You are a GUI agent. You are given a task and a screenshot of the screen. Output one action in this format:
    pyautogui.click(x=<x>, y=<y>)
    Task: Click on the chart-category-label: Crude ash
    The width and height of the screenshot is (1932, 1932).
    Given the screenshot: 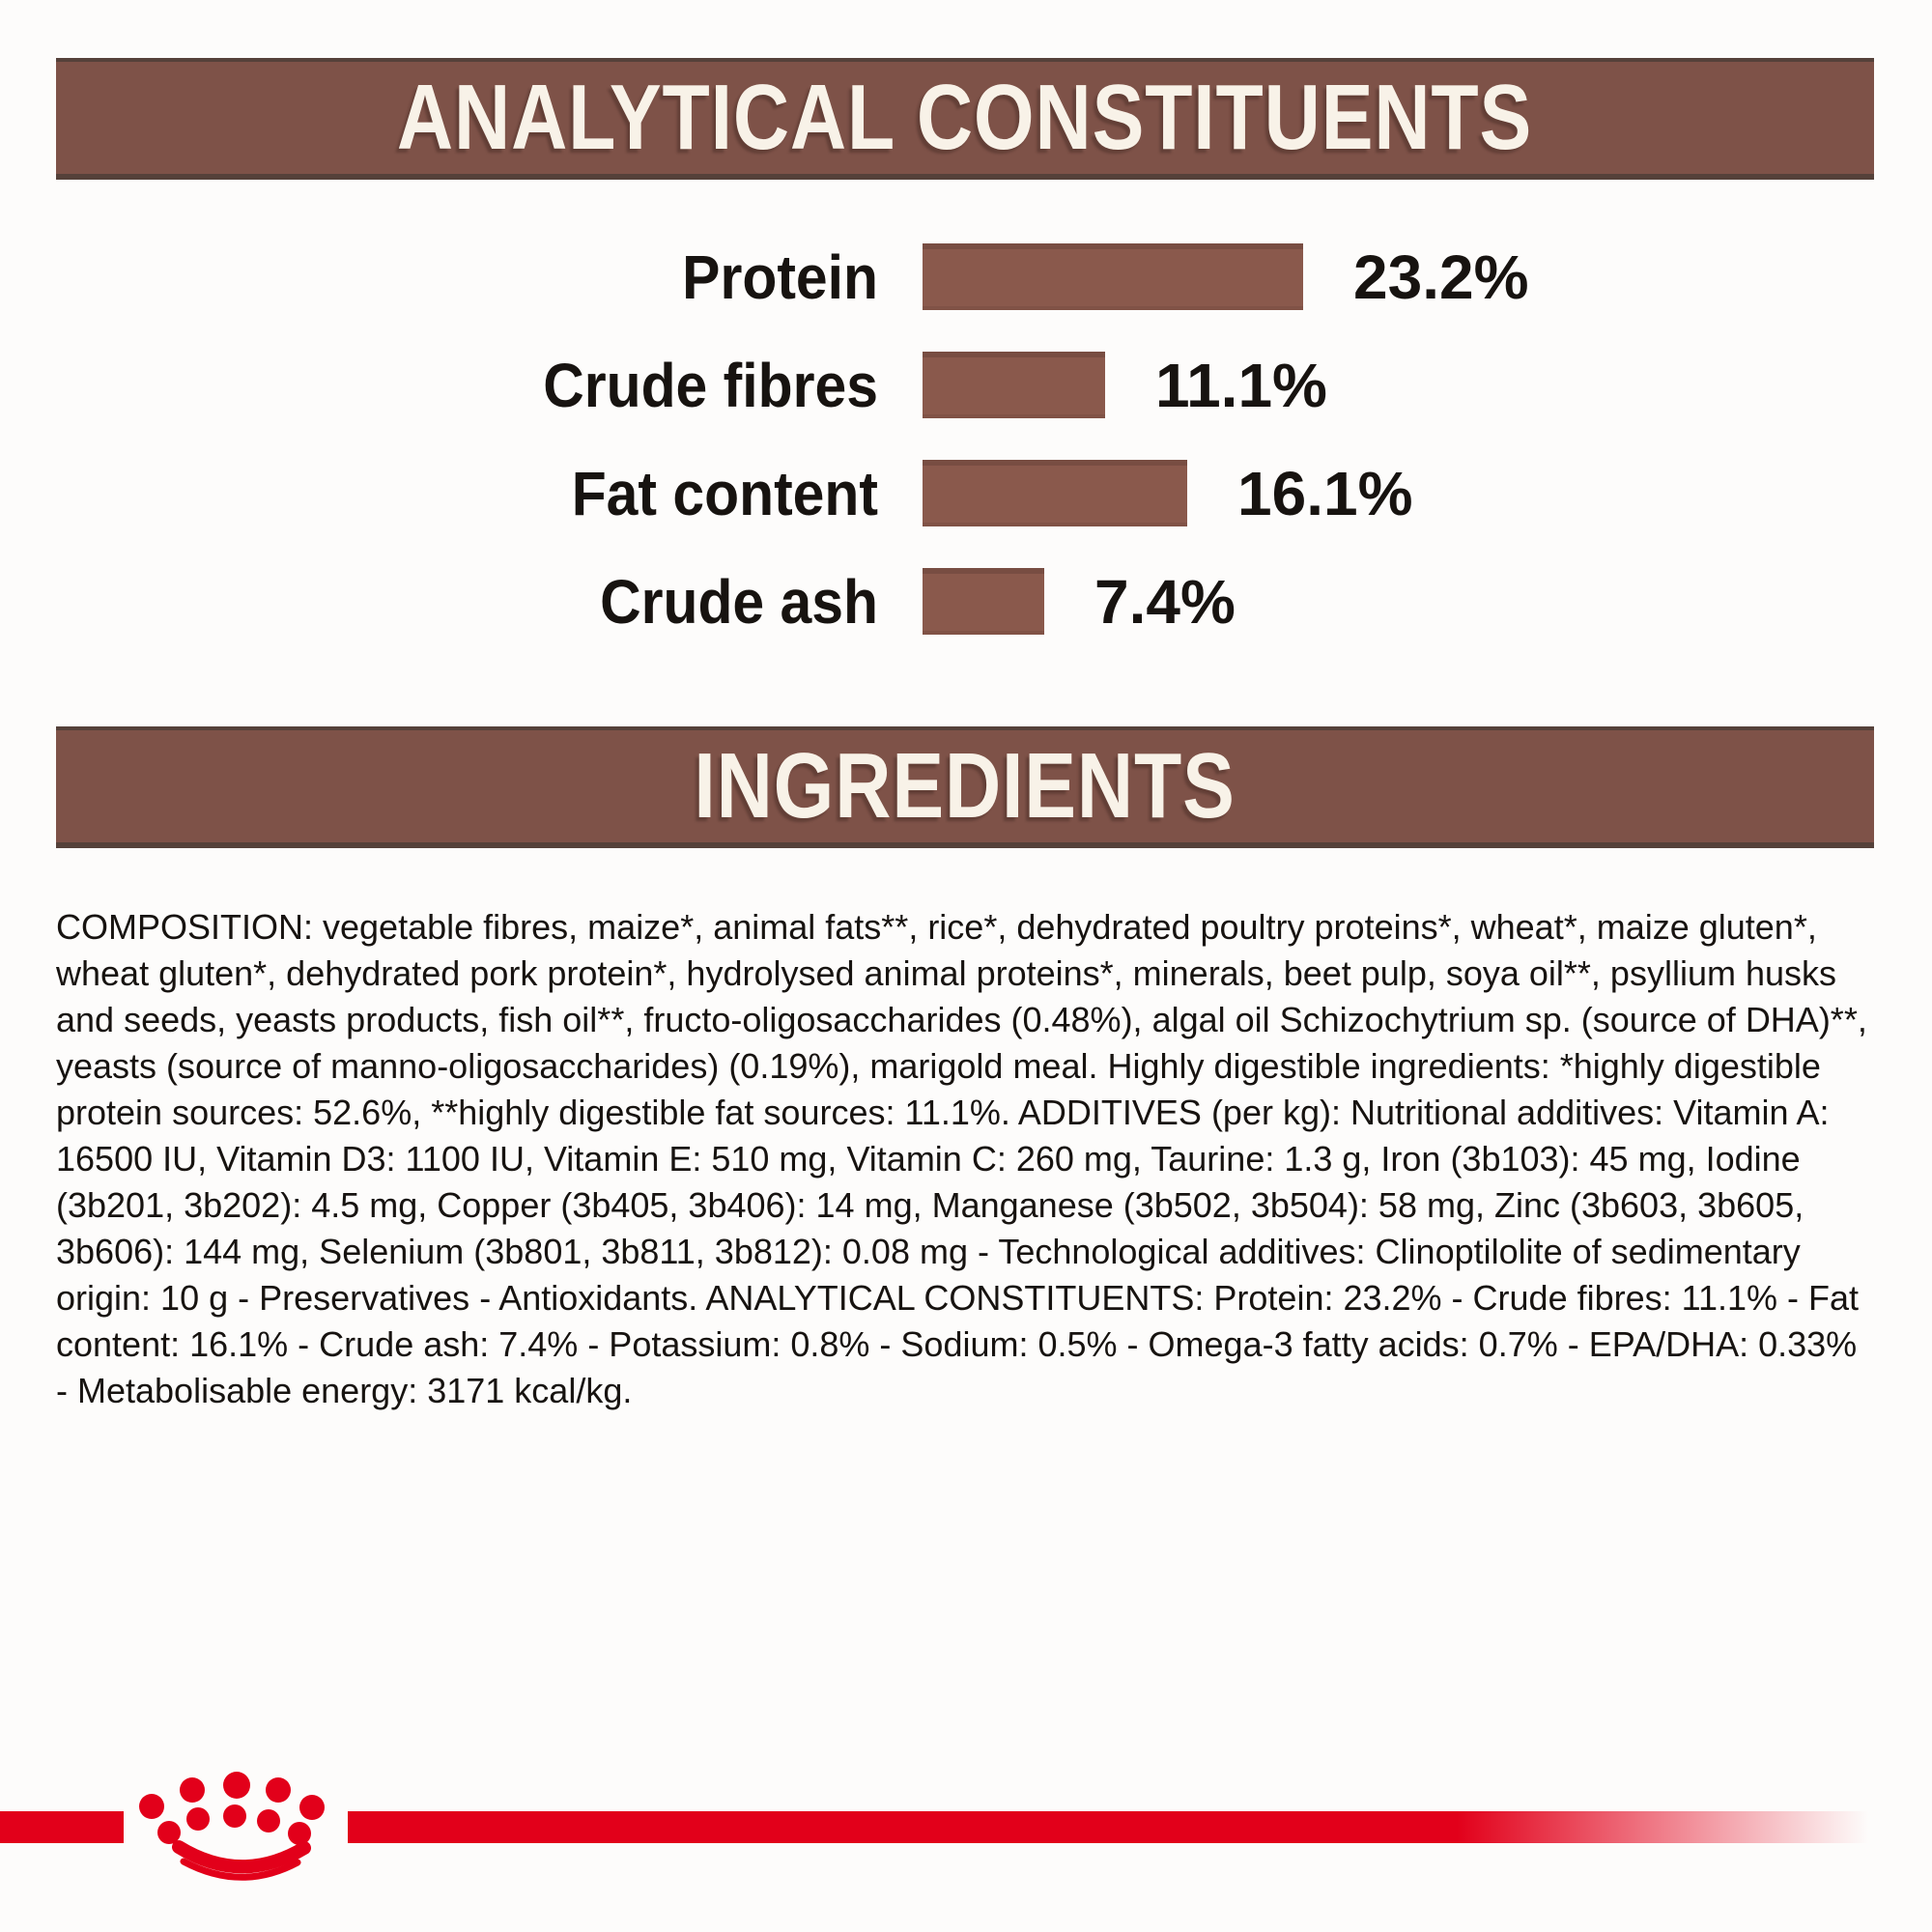 What is the action you would take?
    pyautogui.click(x=739, y=601)
    